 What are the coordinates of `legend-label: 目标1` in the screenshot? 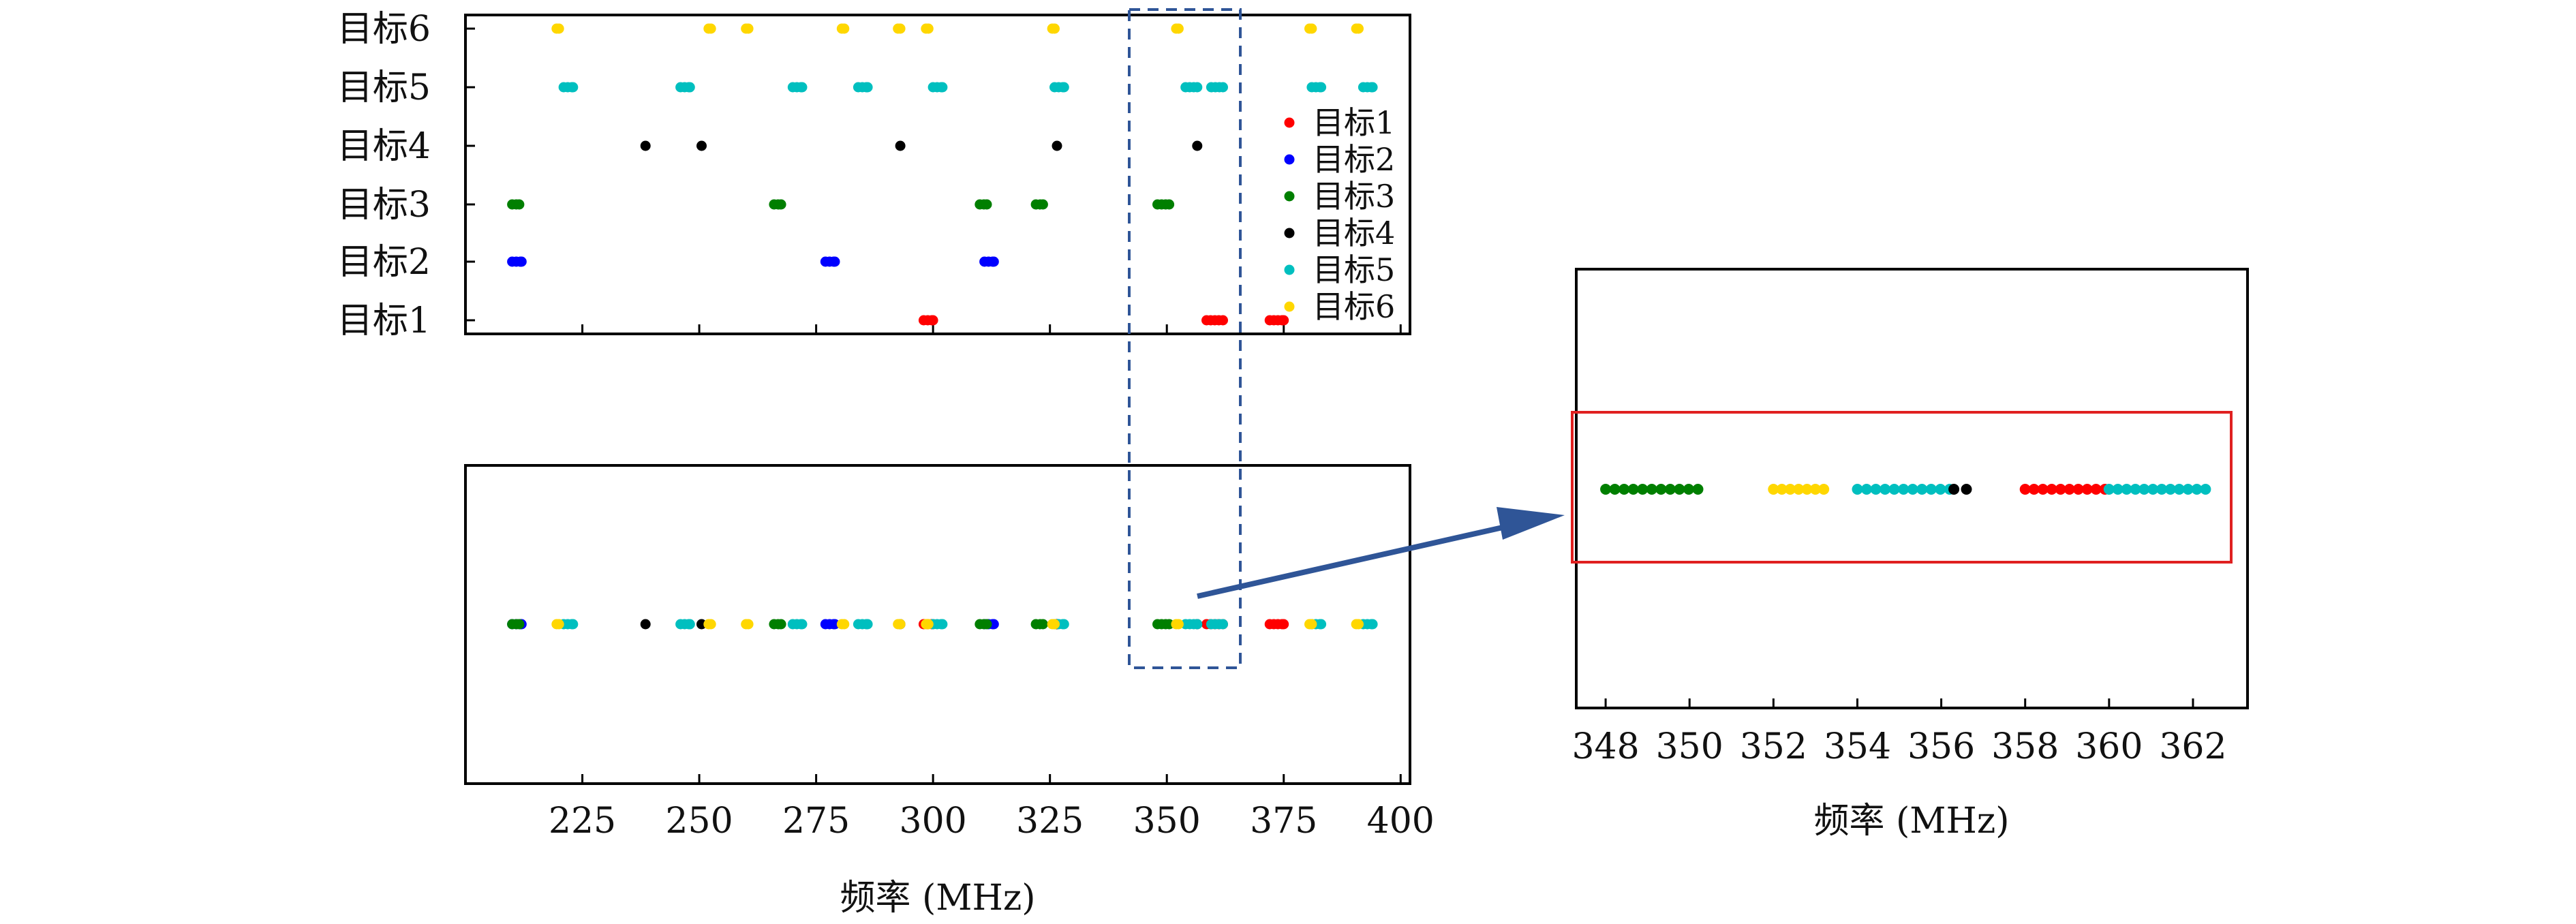 It's located at (1354, 122).